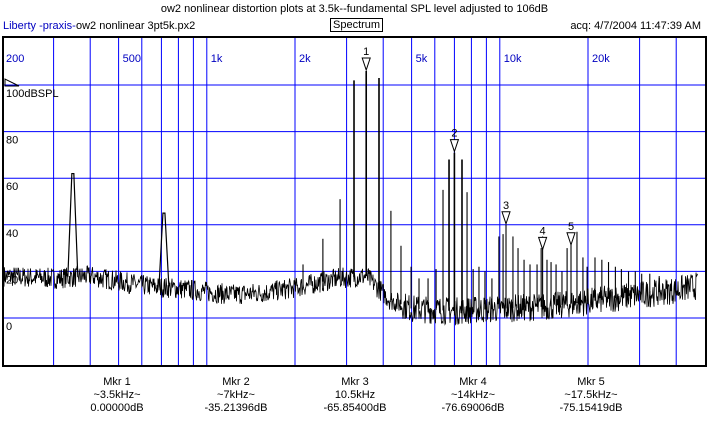 The image size is (709, 426). I want to click on y-tick-label: 80, so click(12, 141).